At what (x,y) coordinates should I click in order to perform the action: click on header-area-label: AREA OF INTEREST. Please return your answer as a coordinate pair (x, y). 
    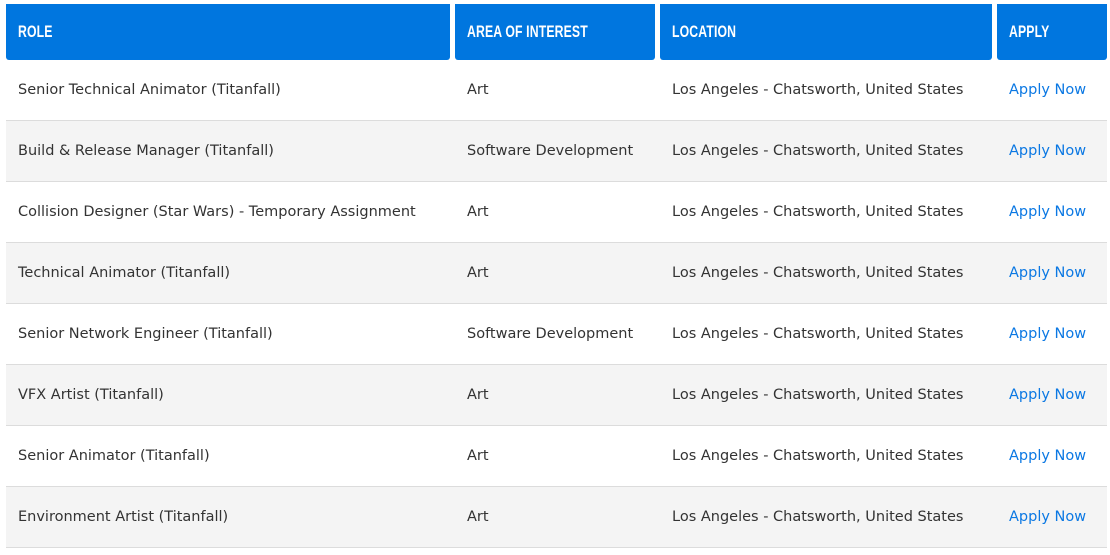
    Looking at the image, I should click on (527, 31).